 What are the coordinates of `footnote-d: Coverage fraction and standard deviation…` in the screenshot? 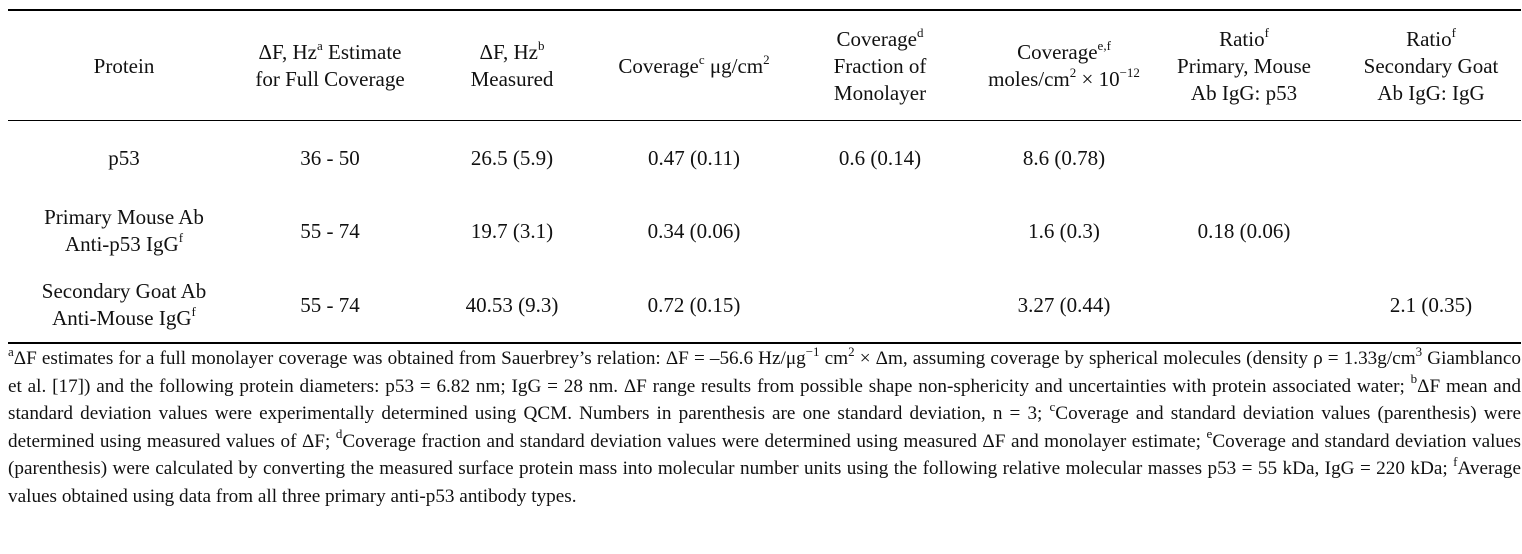 It's located at (774, 441).